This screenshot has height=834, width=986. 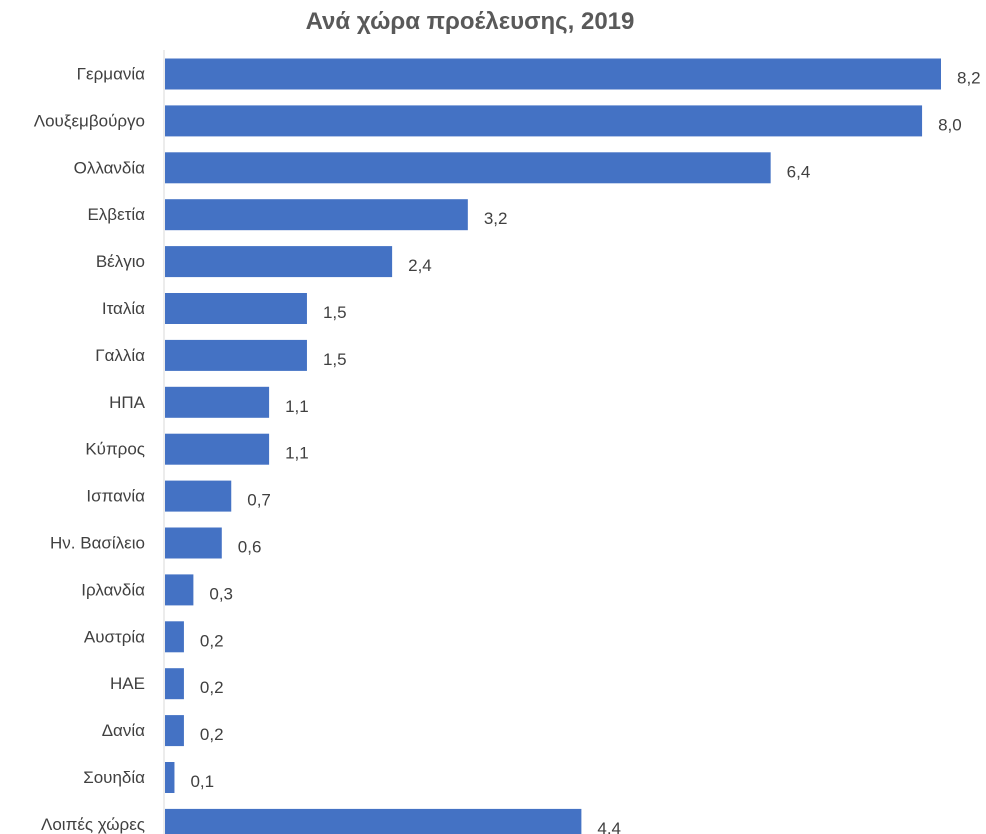 What do you see at coordinates (969, 78) in the screenshot?
I see `data-label: 8,2` at bounding box center [969, 78].